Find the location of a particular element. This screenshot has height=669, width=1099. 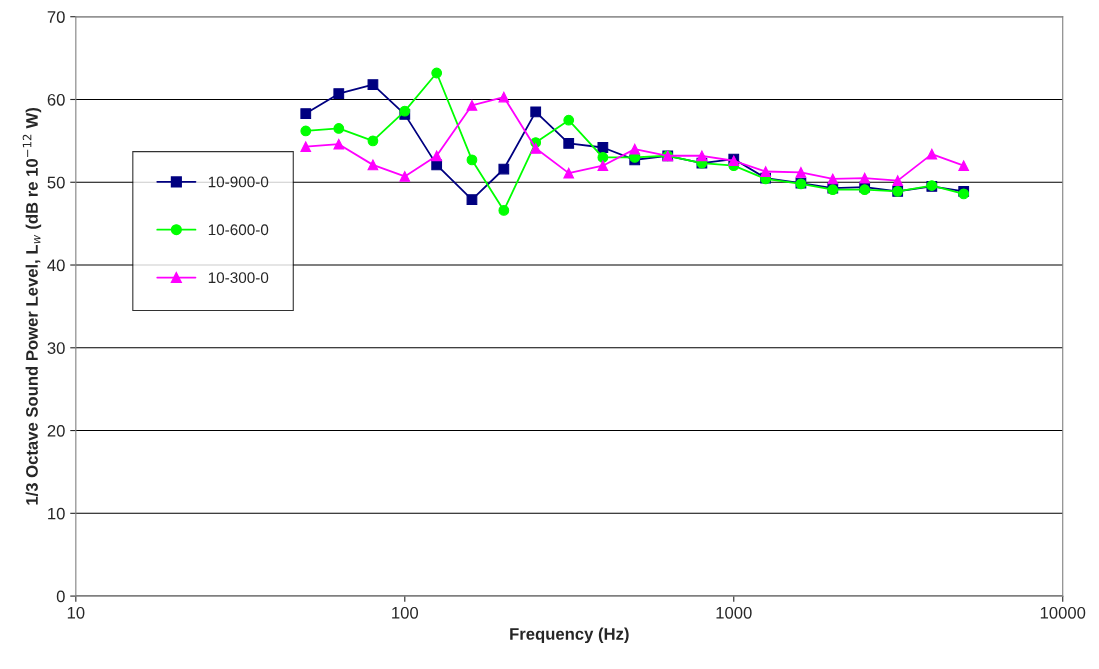

y-axis-title: 1/3 Octave Sound Power Level, L$_{w}$ (dB re 10$^{−12}$ W) is located at coordinates (32, 306).